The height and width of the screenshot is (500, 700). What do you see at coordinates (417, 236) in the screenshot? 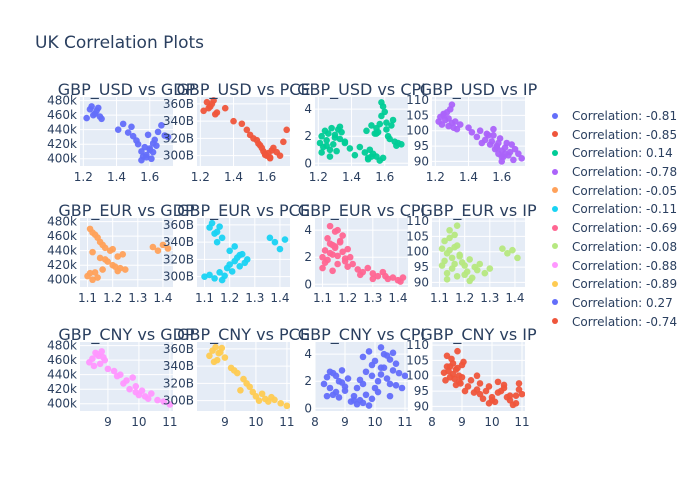
I see `y-tick-label: 105` at bounding box center [417, 236].